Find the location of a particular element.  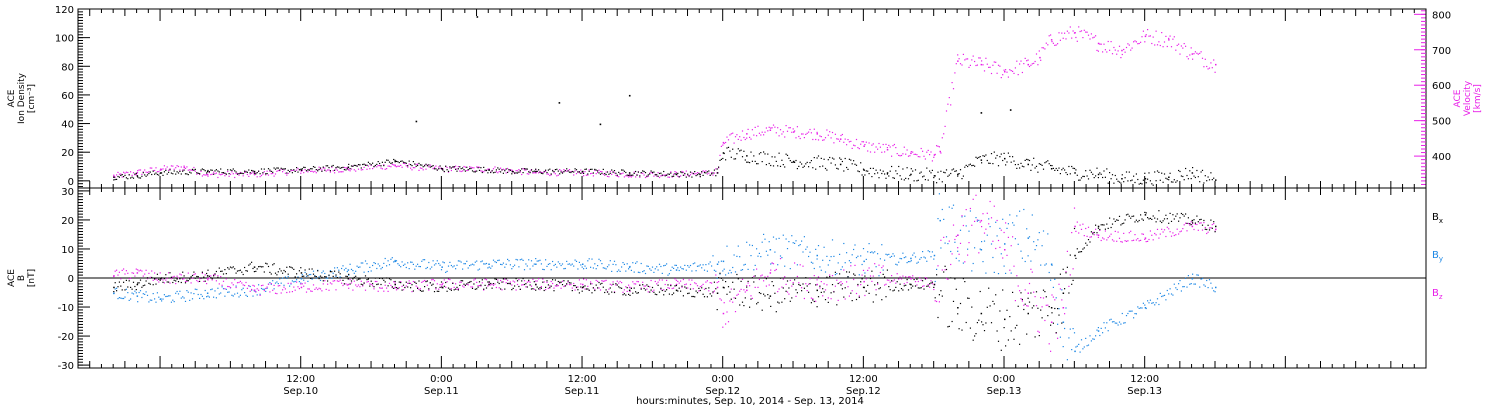

y-tick-label: 600 is located at coordinates (1441, 86).